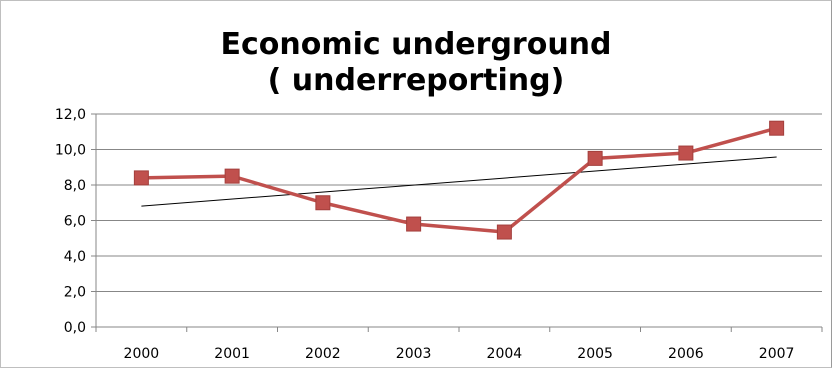 This screenshot has height=372, width=838. Describe the element at coordinates (75, 257) in the screenshot. I see `y-tick-label: 4,0` at that location.